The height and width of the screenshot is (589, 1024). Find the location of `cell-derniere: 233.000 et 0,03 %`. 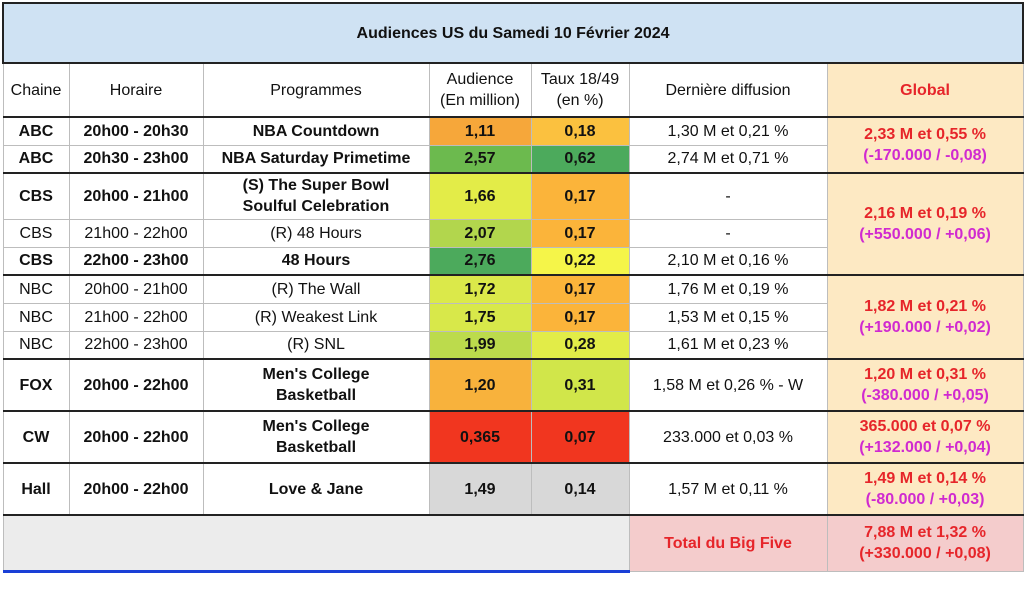

cell-derniere: 233.000 et 0,03 % is located at coordinates (728, 437).